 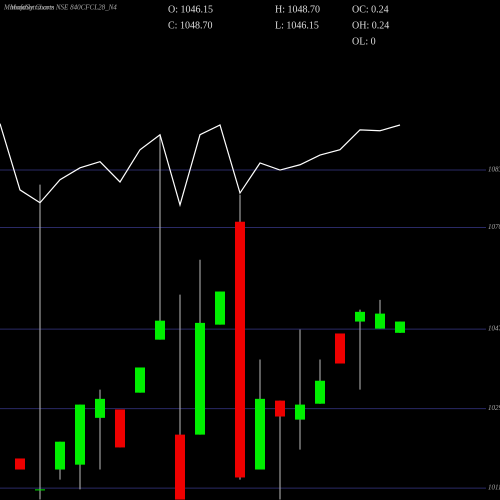 What do you see at coordinates (63, 8) in the screenshot?
I see `chart-title: Monthly Charts NSE 840CFCL28_N4` at bounding box center [63, 8].